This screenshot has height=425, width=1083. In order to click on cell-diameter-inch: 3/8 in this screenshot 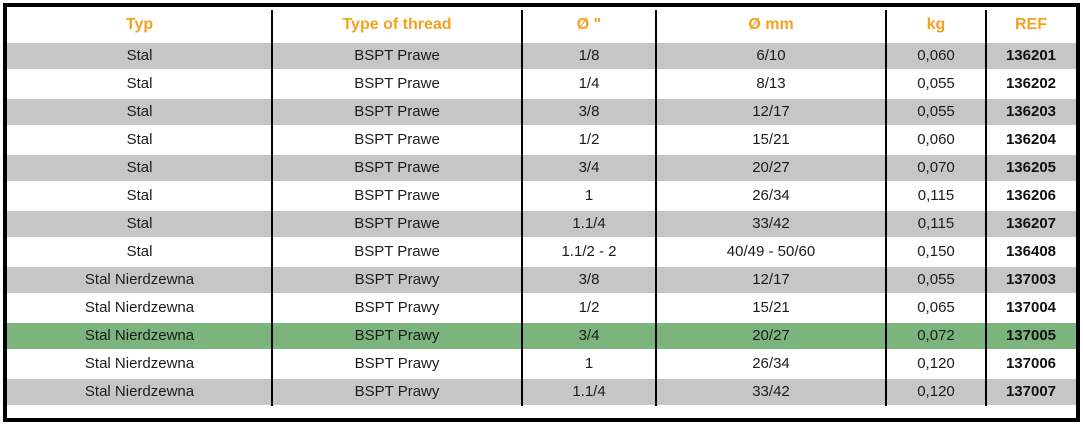, I will do `click(589, 111)`.